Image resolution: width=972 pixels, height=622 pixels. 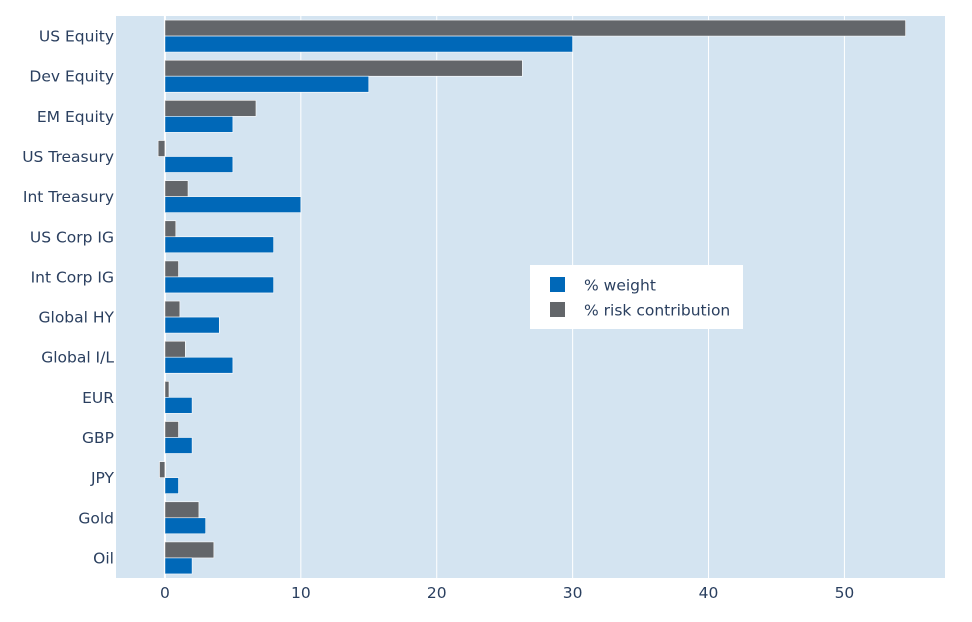 I want to click on legend-label: % risk contribution, so click(x=657, y=311).